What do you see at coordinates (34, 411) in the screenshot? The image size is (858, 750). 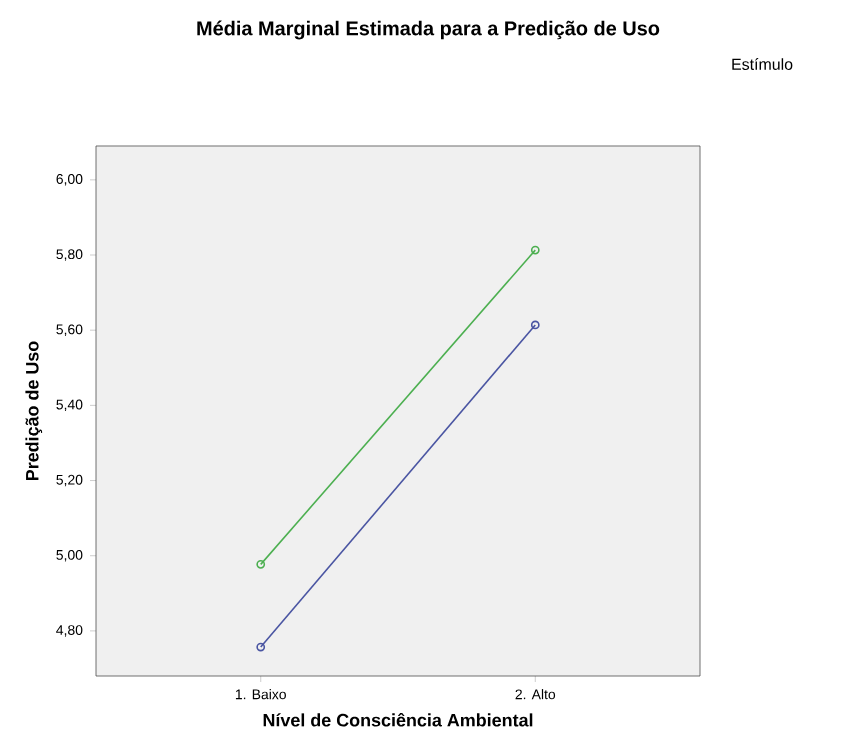 I see `y-axis-title: Predição de Uso` at bounding box center [34, 411].